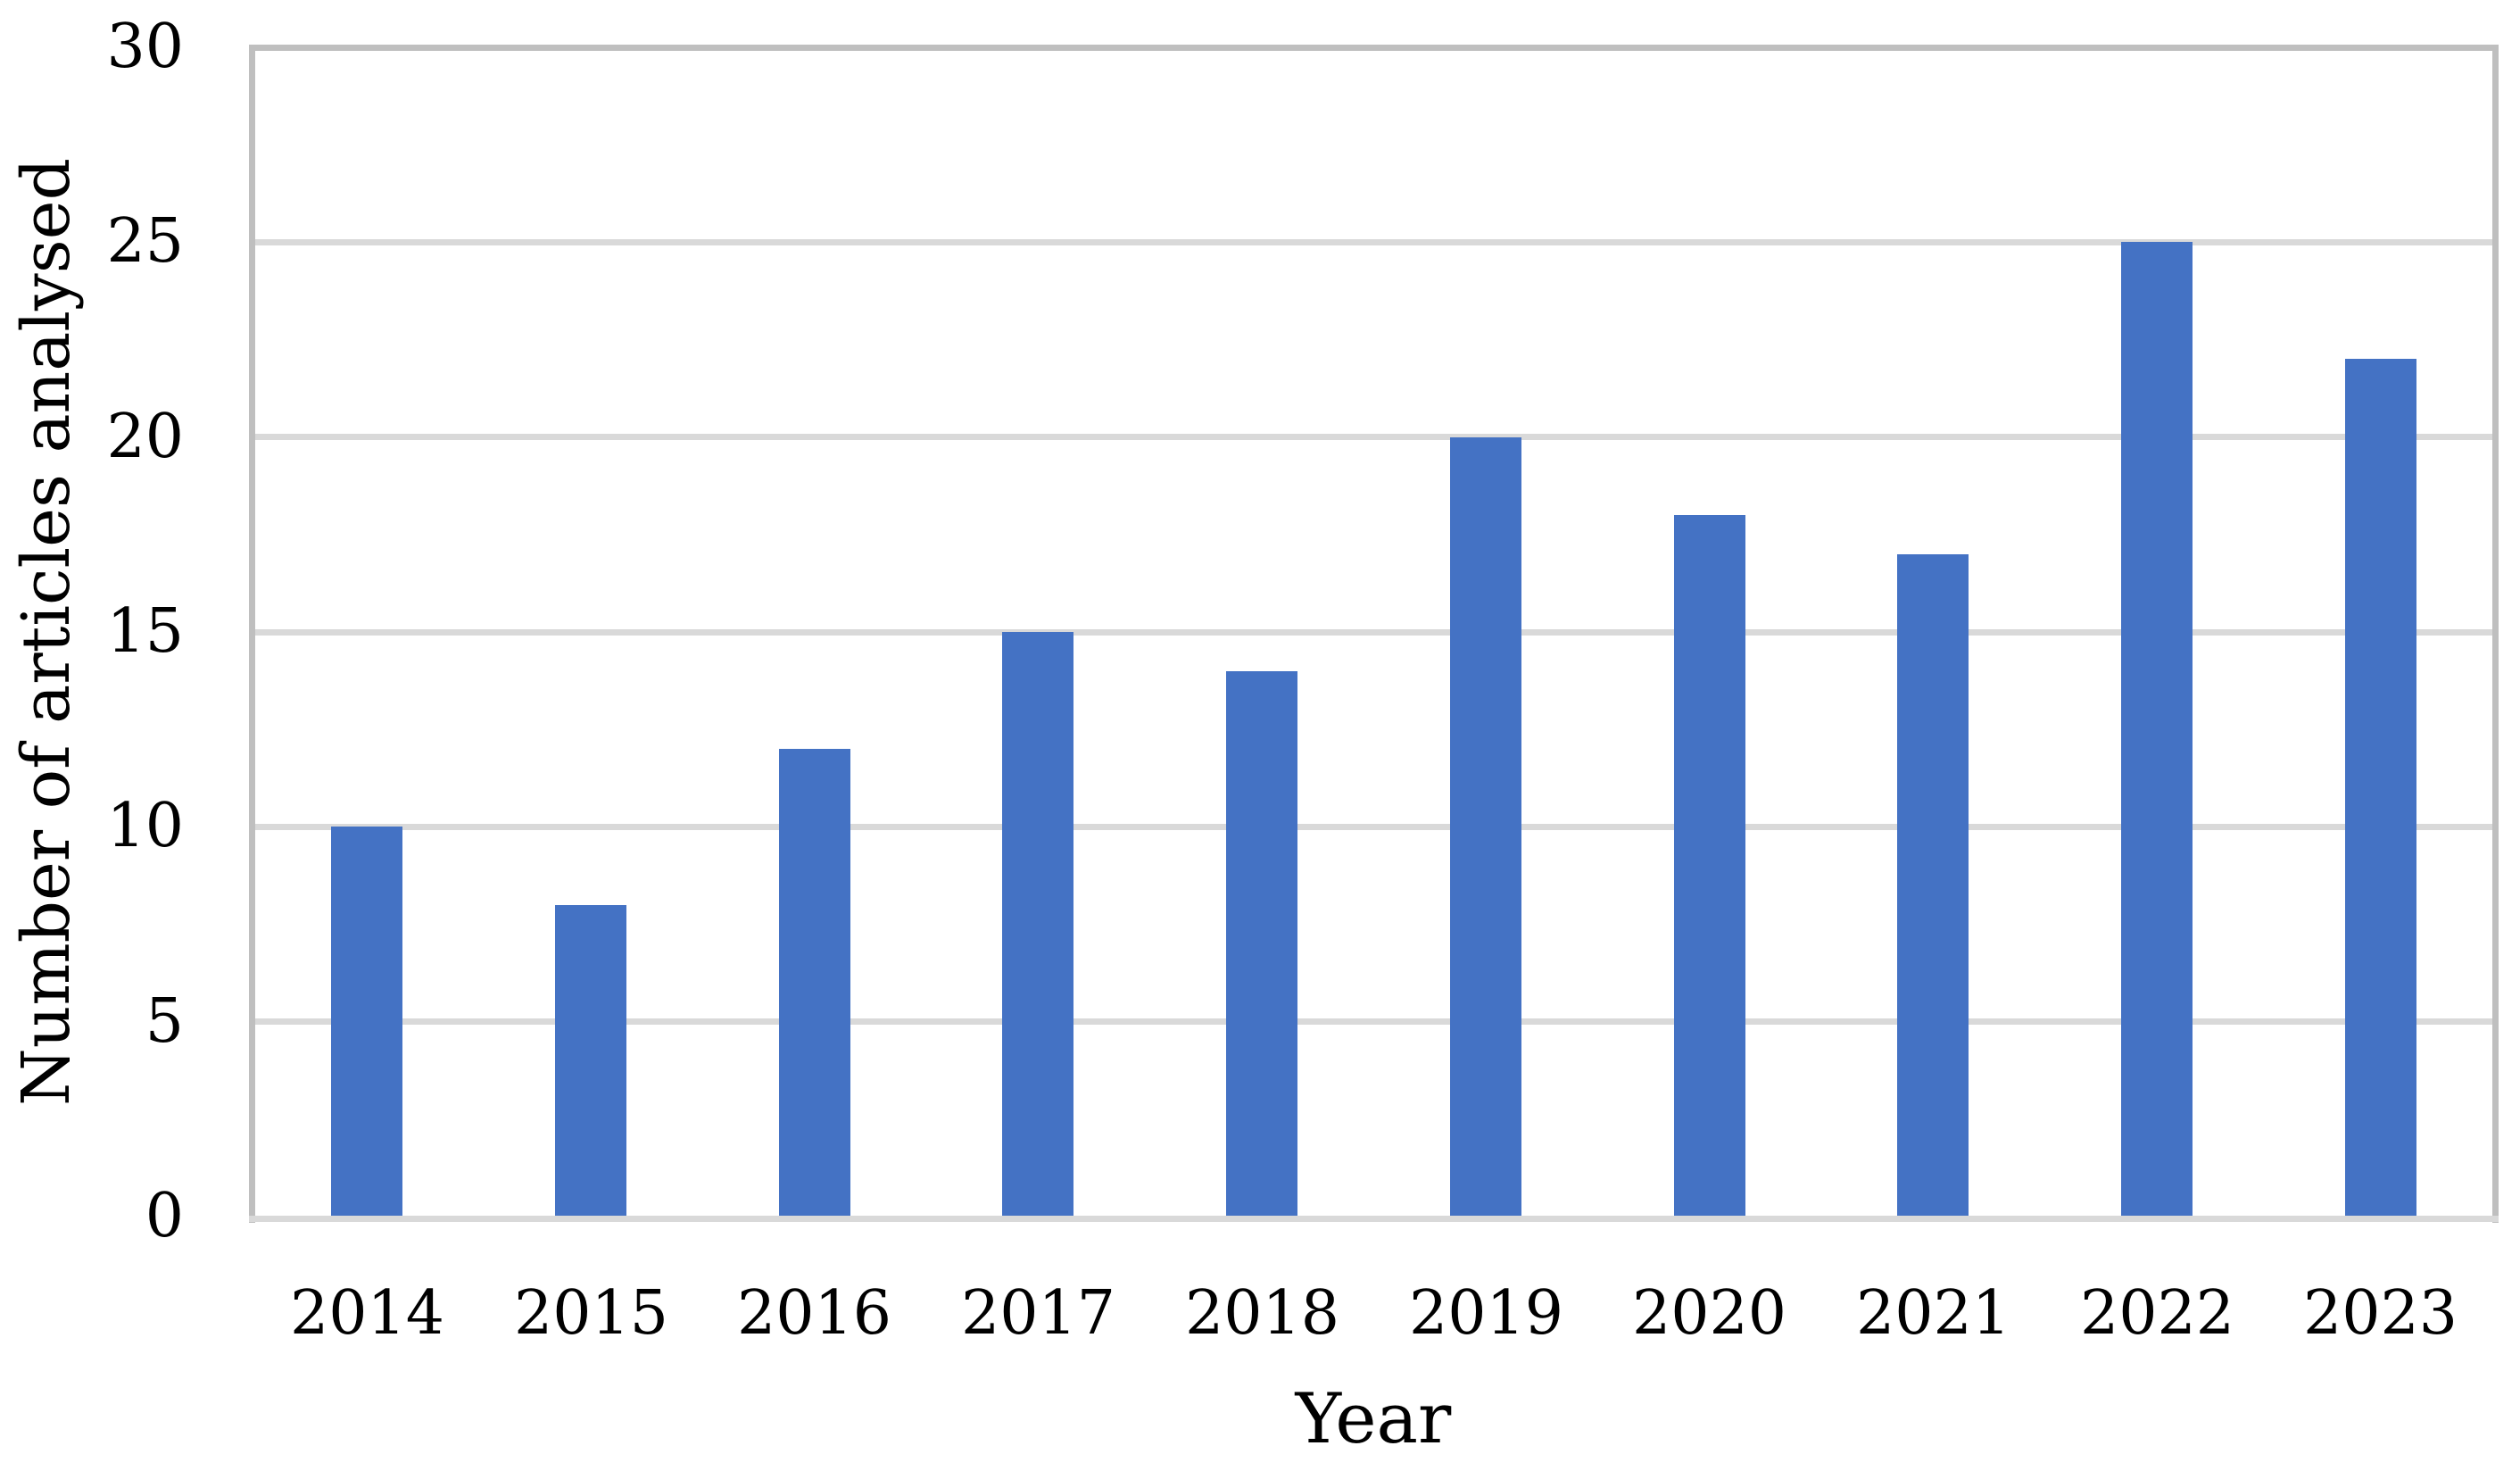 The width and height of the screenshot is (2520, 1479). Describe the element at coordinates (2495, 634) in the screenshot. I see `plot-border-right` at that location.